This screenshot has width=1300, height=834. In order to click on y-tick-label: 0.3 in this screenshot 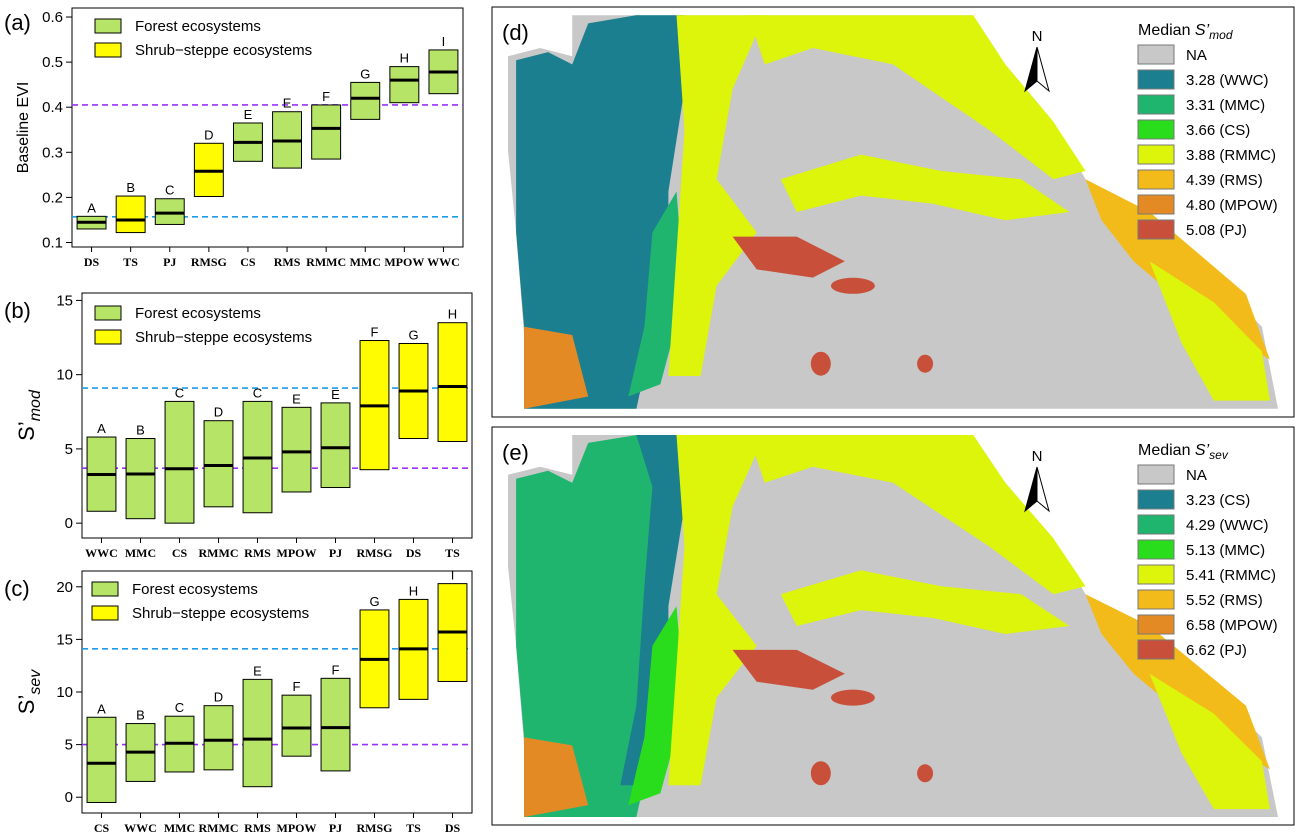, I will do `click(52, 152)`.